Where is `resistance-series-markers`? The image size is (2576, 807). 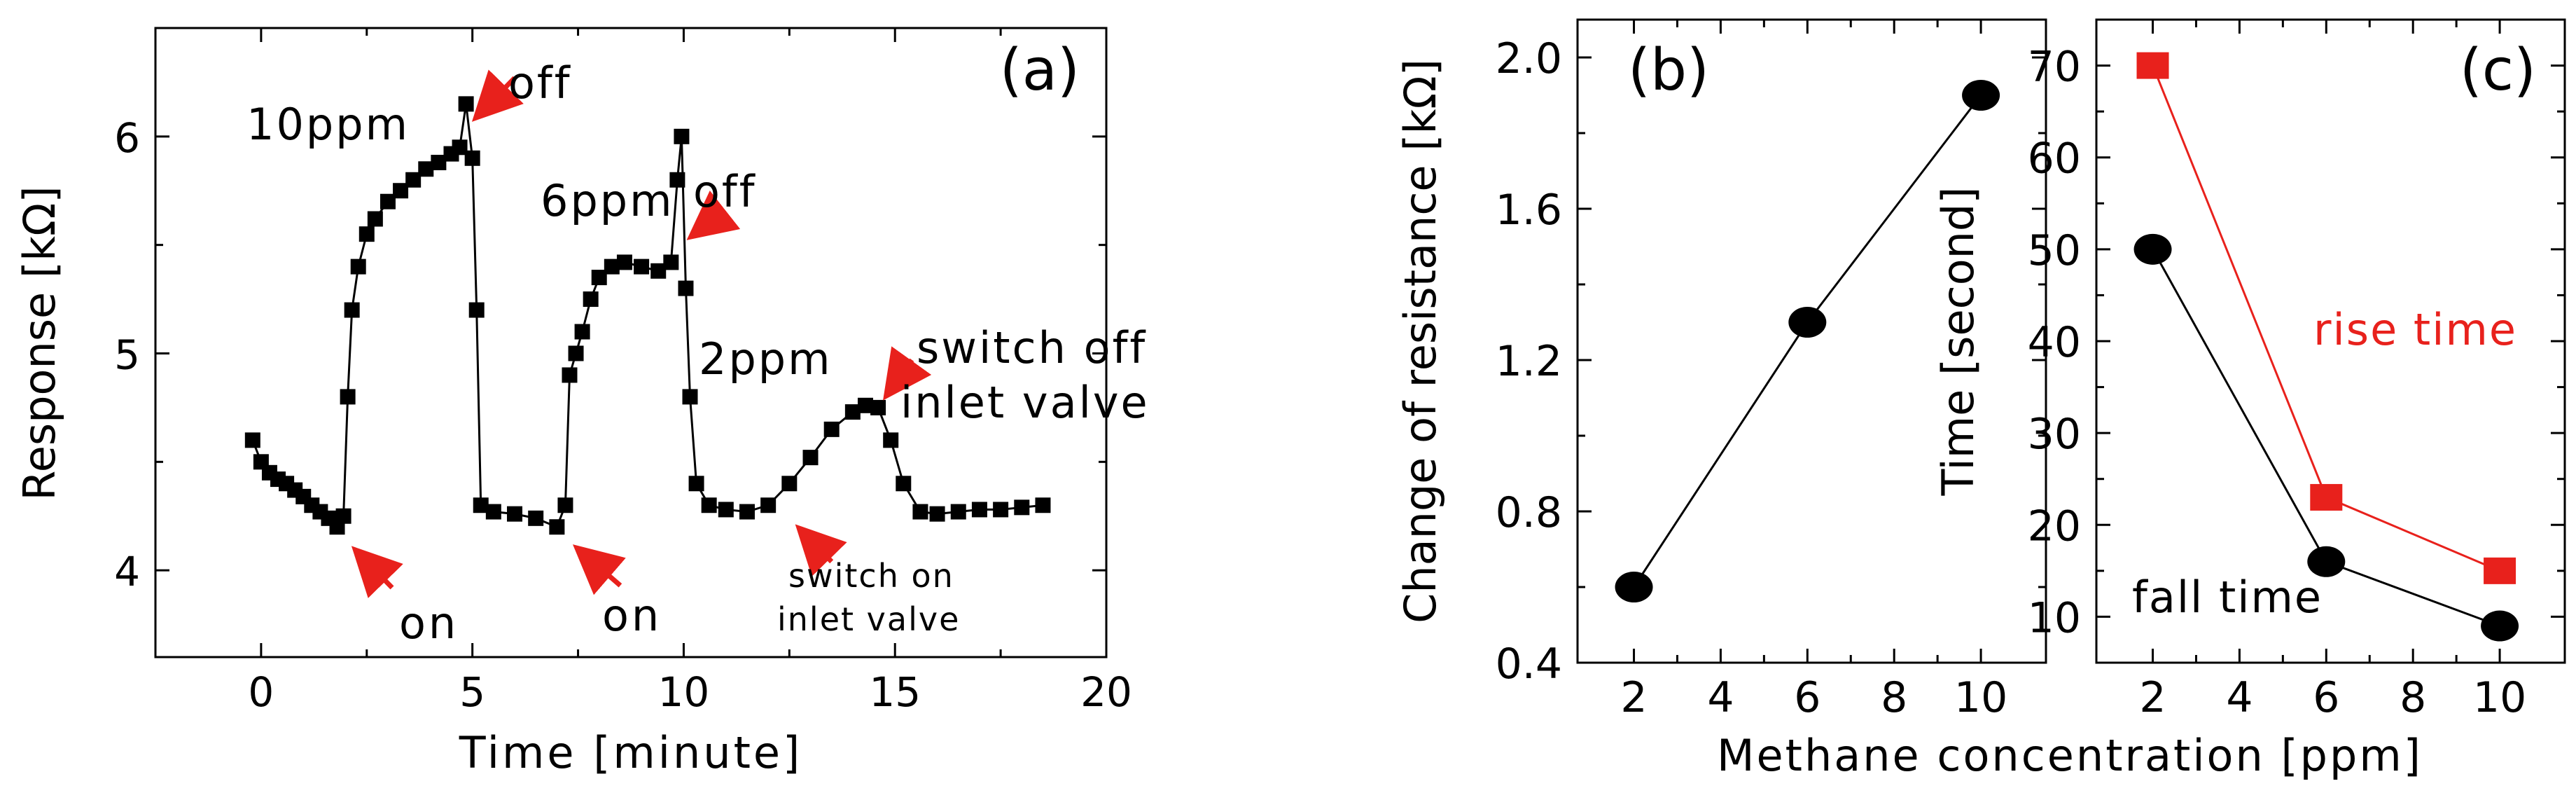
resistance-series-markers is located at coordinates (1807, 341).